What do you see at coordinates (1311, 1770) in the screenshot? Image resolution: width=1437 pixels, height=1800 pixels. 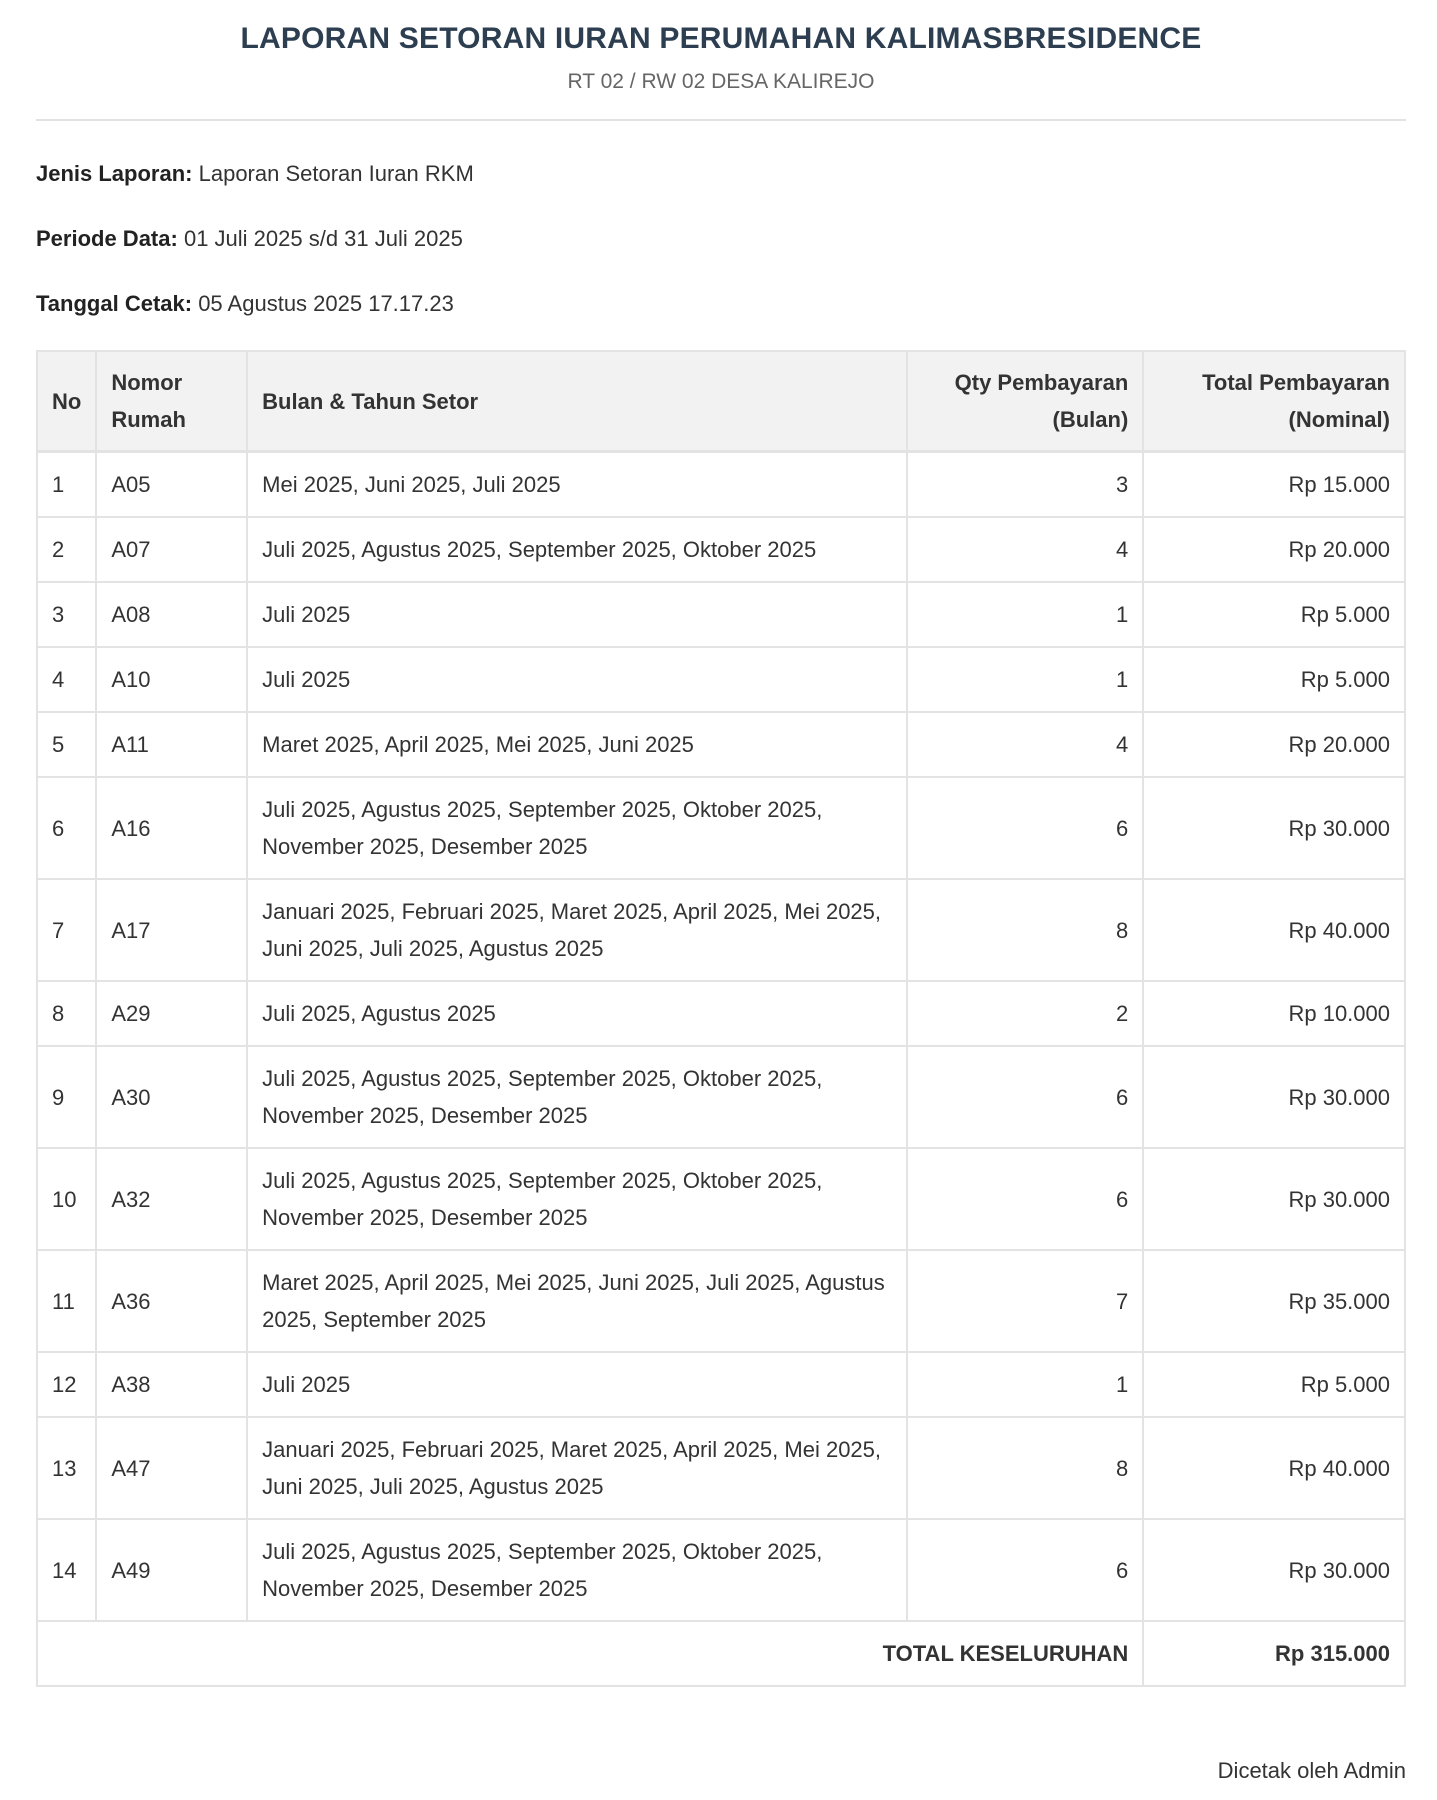 I see `printed-by: Dicetak oleh Admin` at bounding box center [1311, 1770].